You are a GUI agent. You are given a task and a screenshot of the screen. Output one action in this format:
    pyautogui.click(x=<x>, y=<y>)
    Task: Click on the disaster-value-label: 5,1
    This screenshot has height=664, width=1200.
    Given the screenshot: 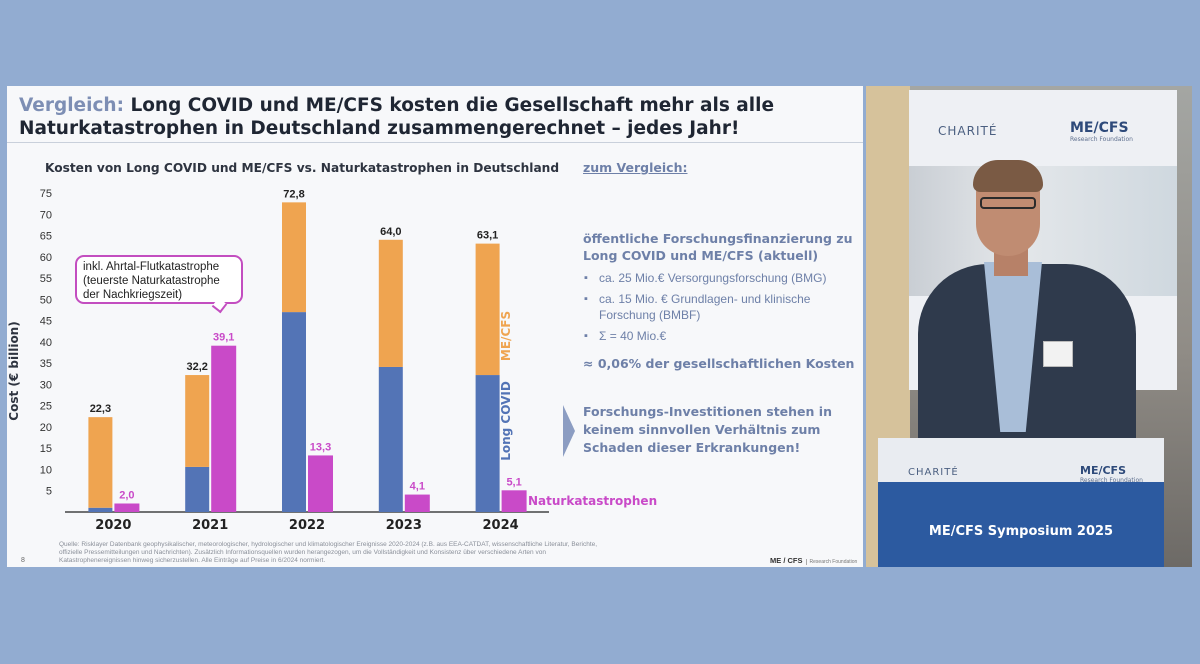 What is the action you would take?
    pyautogui.click(x=513, y=482)
    